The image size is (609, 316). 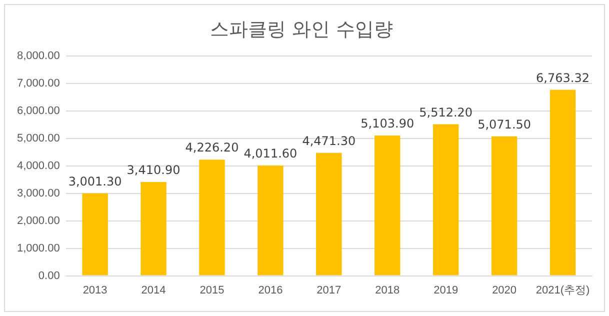 What do you see at coordinates (563, 77) in the screenshot?
I see `data-label: 6,763.32` at bounding box center [563, 77].